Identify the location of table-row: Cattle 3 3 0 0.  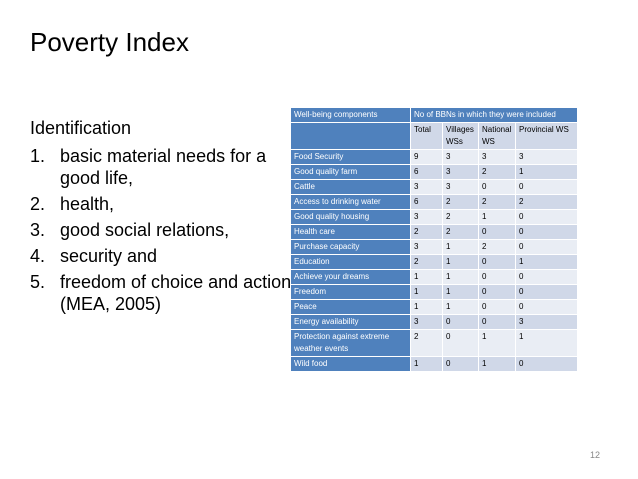
(434, 187).